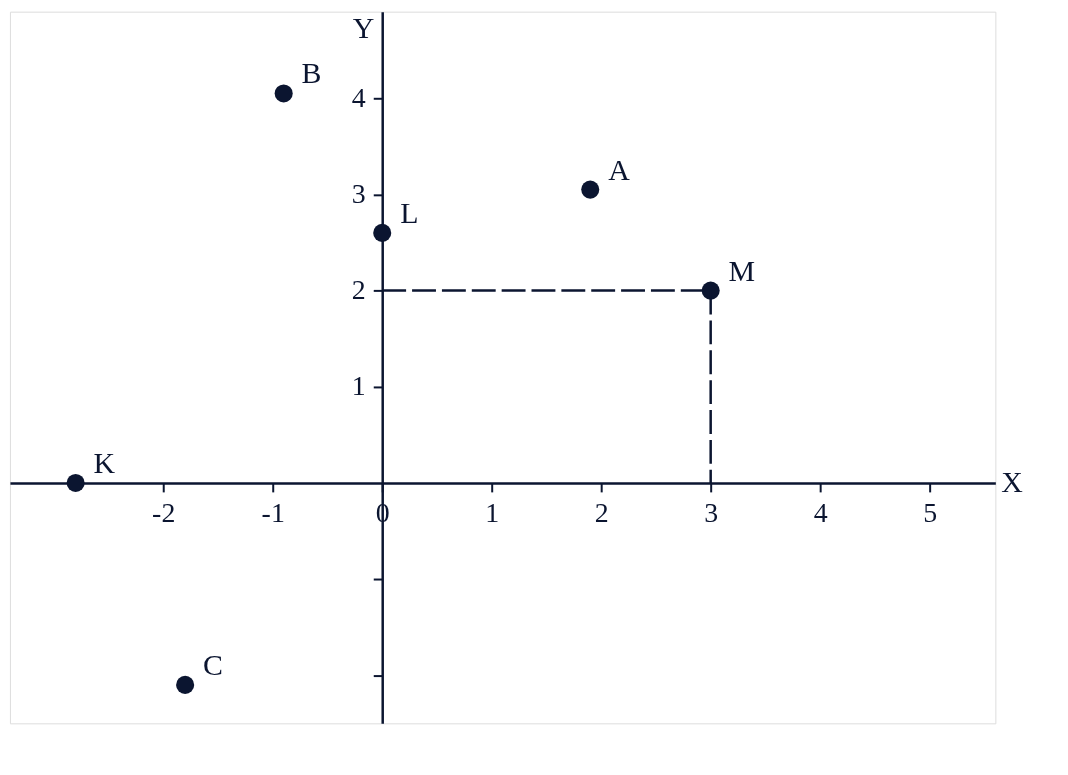 Image resolution: width=1068 pixels, height=775 pixels. I want to click on x-tick-label: 5, so click(930, 513).